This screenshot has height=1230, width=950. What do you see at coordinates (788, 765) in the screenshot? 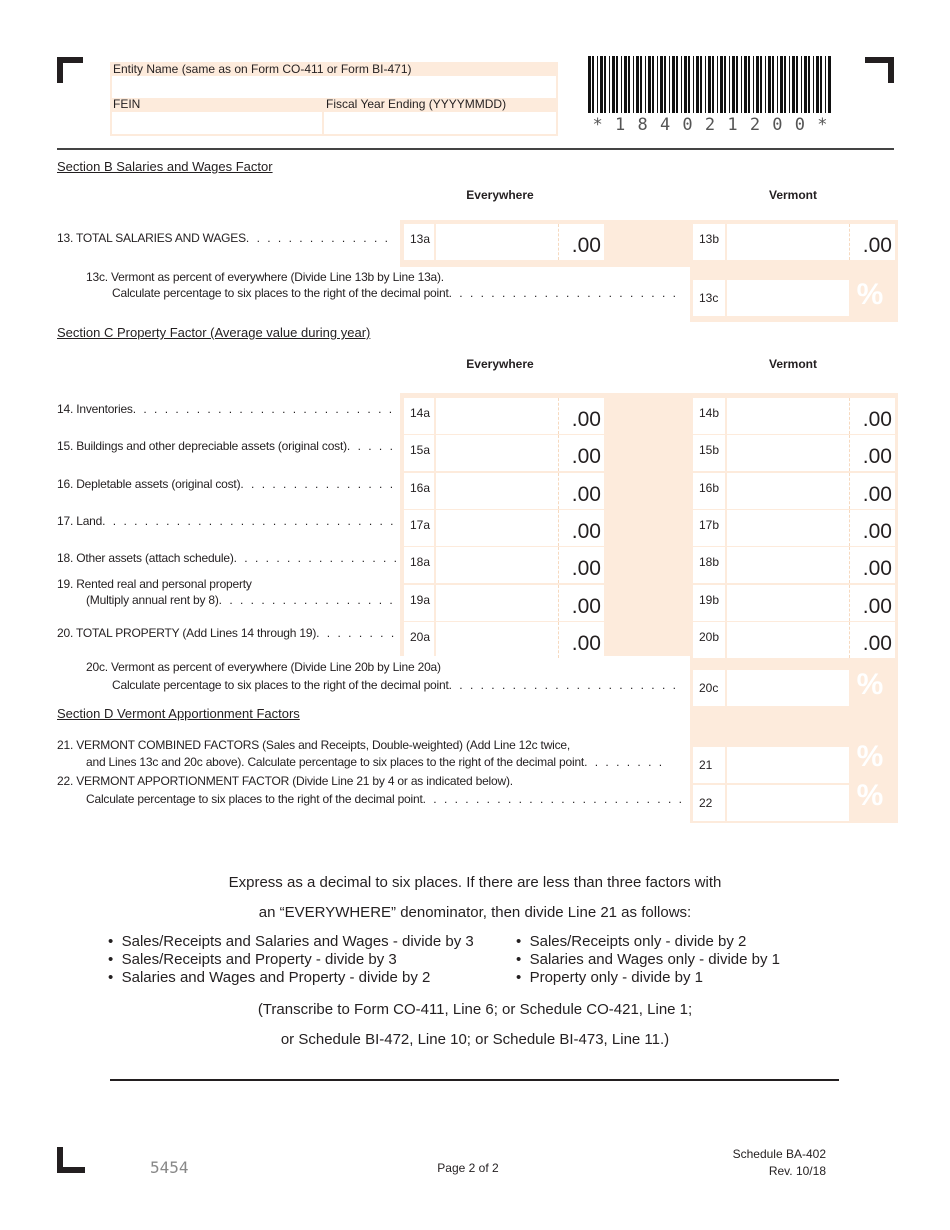
I see `line21-field` at bounding box center [788, 765].